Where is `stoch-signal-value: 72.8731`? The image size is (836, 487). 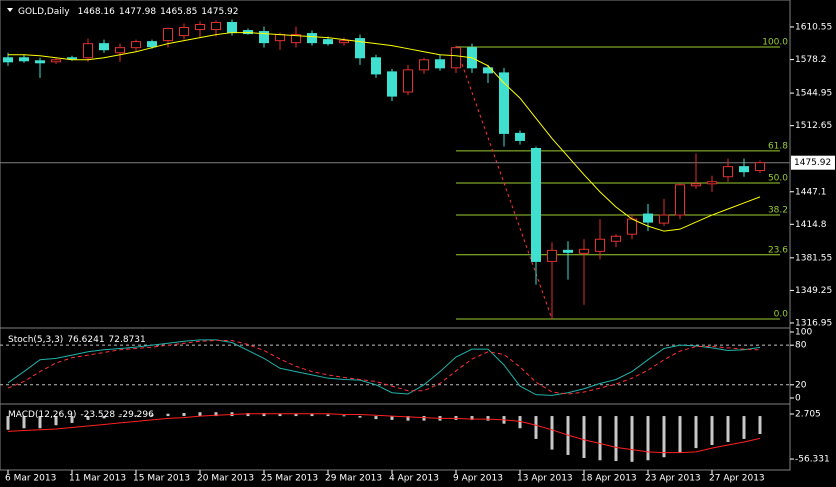
stoch-signal-value: 72.8731 is located at coordinates (127, 340).